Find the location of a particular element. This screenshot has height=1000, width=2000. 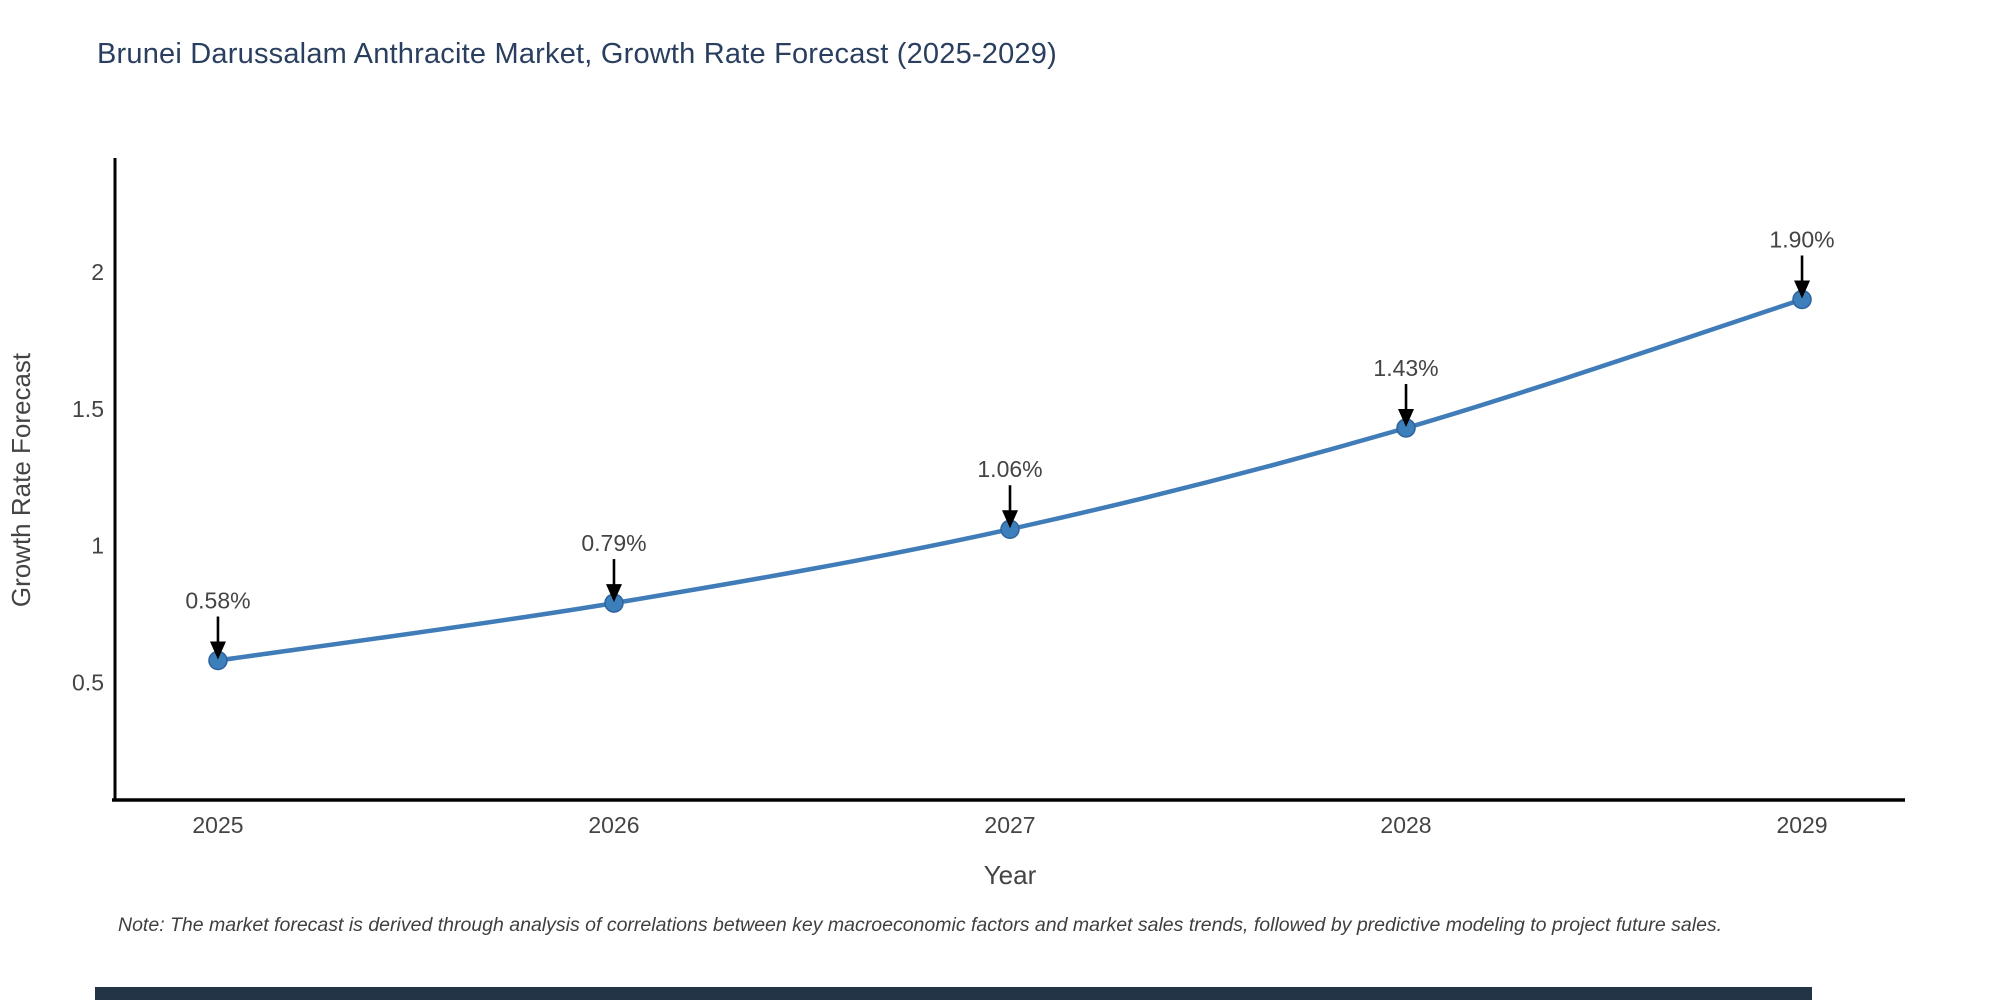

annotation-label: 1.43% is located at coordinates (1405, 368).